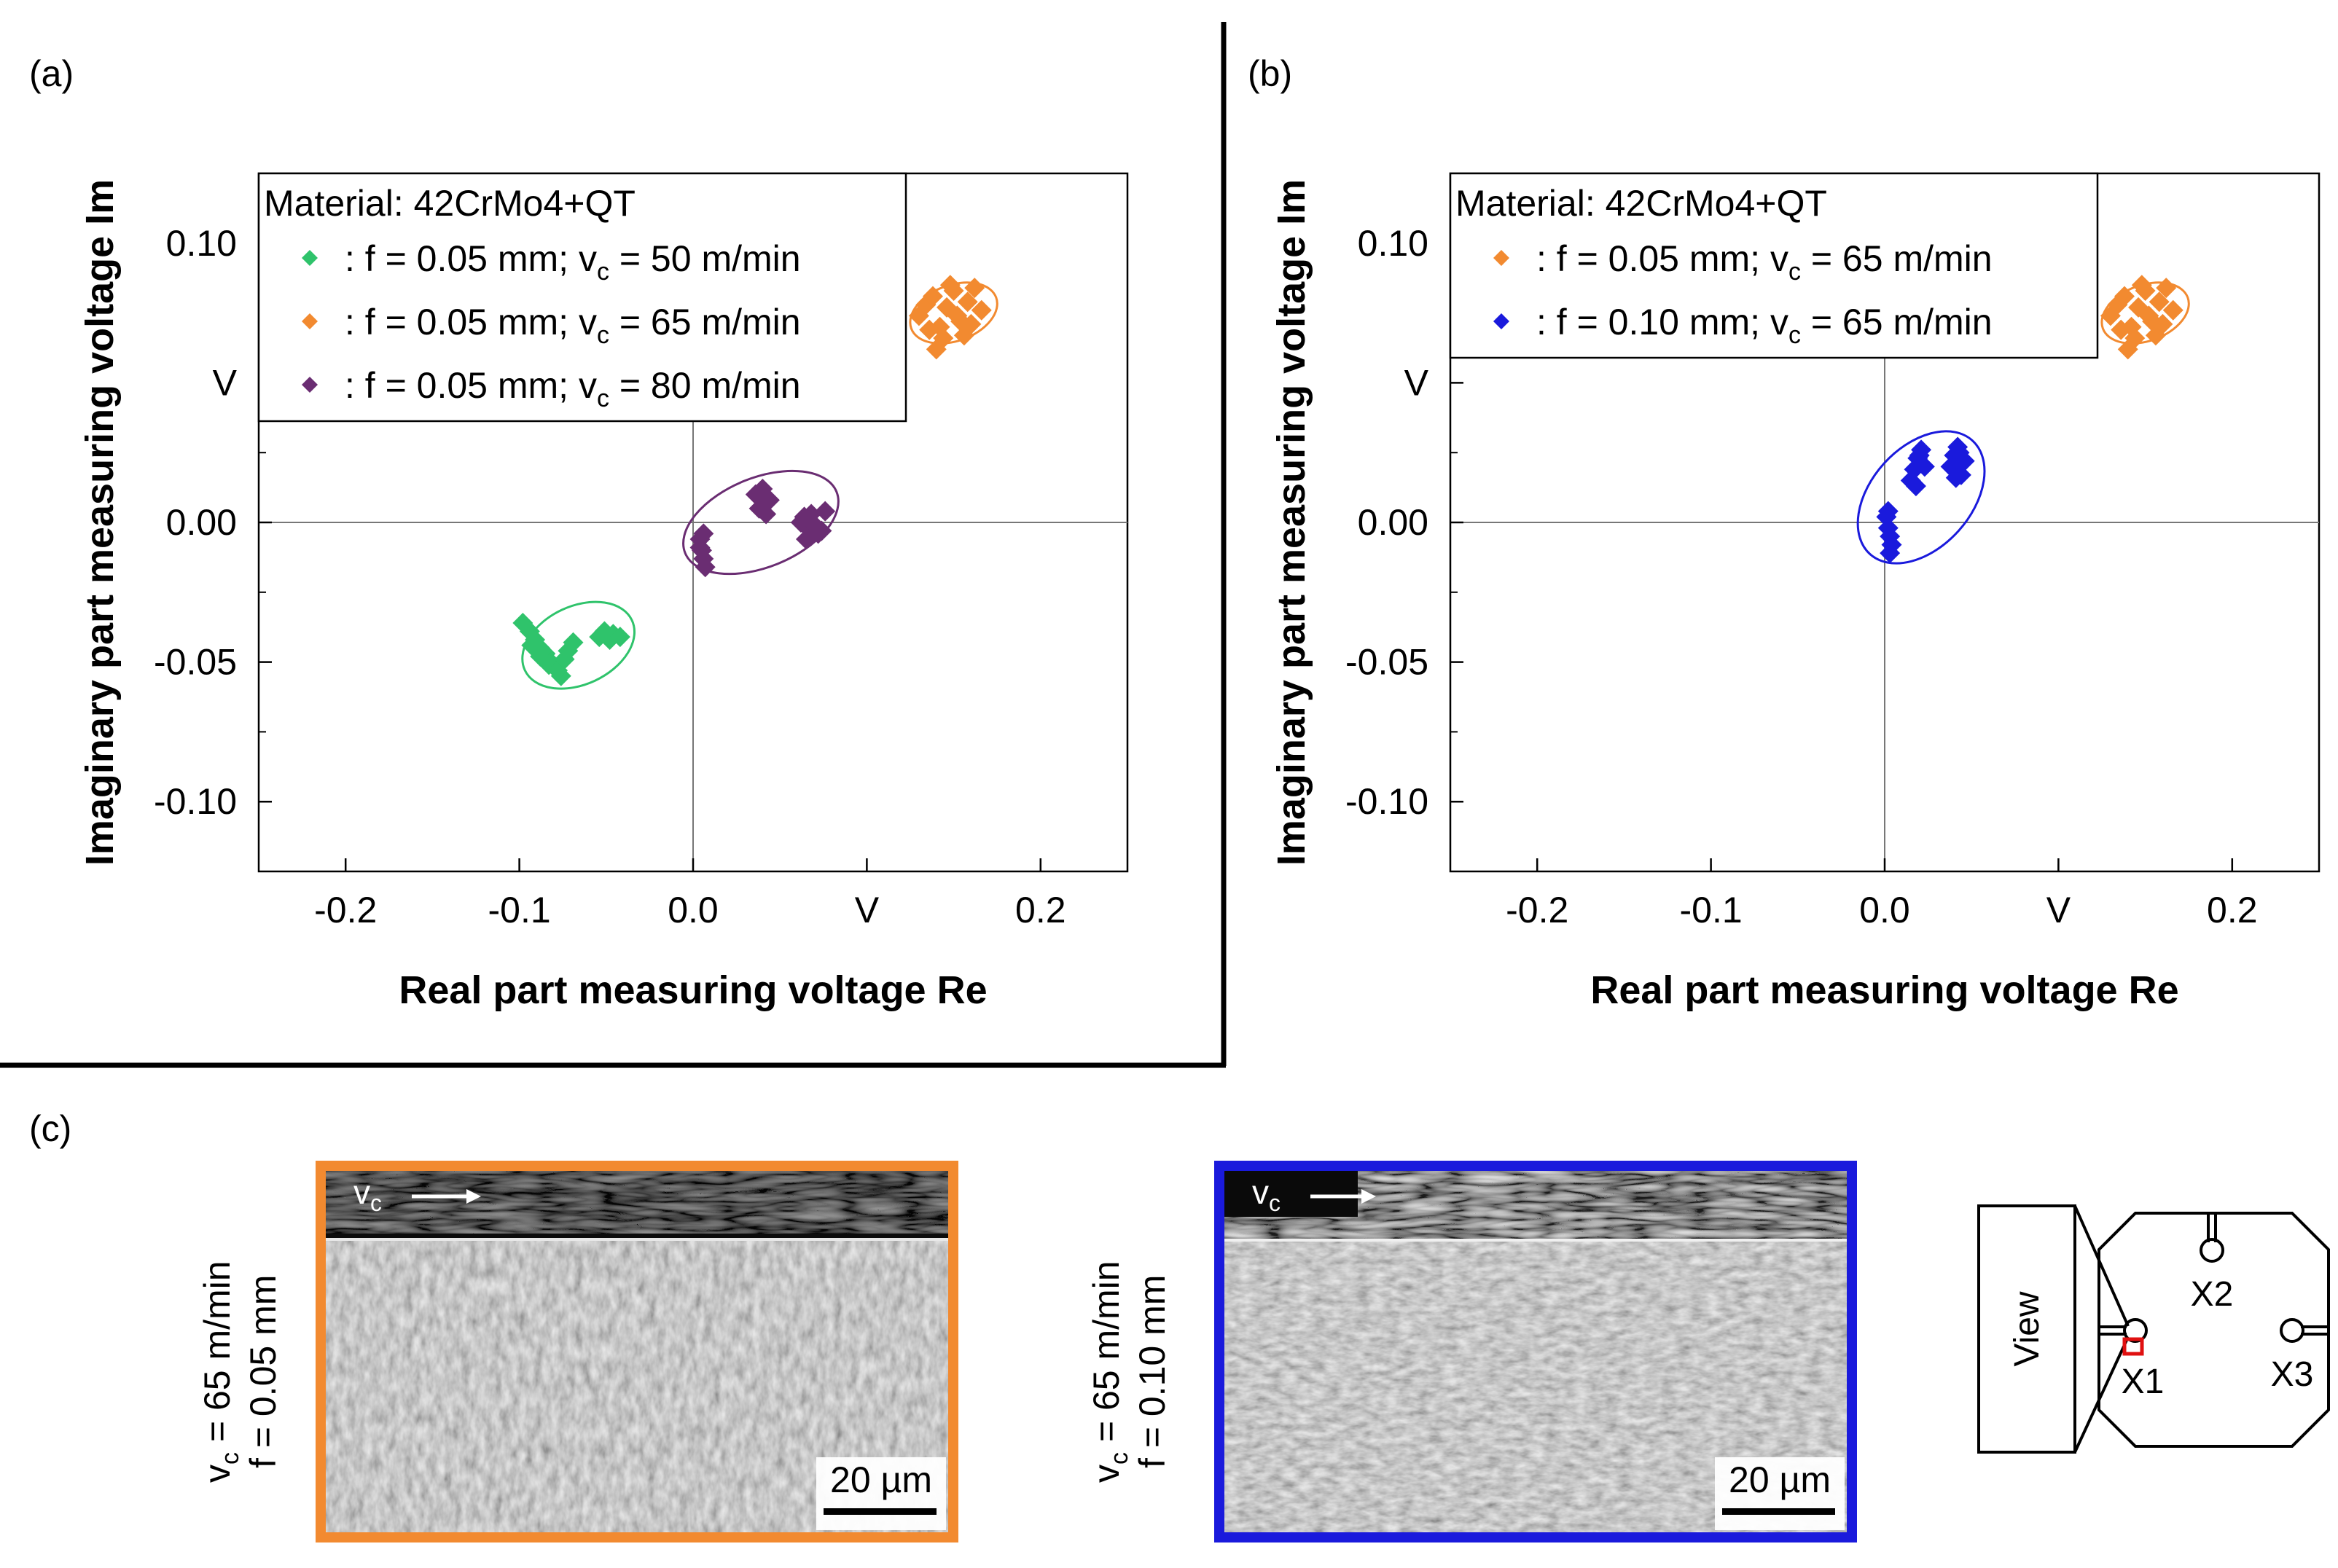 Image resolution: width=2338 pixels, height=1568 pixels. What do you see at coordinates (263, 1371) in the screenshot?
I see `side-label-feed: f = 0.05 mm` at bounding box center [263, 1371].